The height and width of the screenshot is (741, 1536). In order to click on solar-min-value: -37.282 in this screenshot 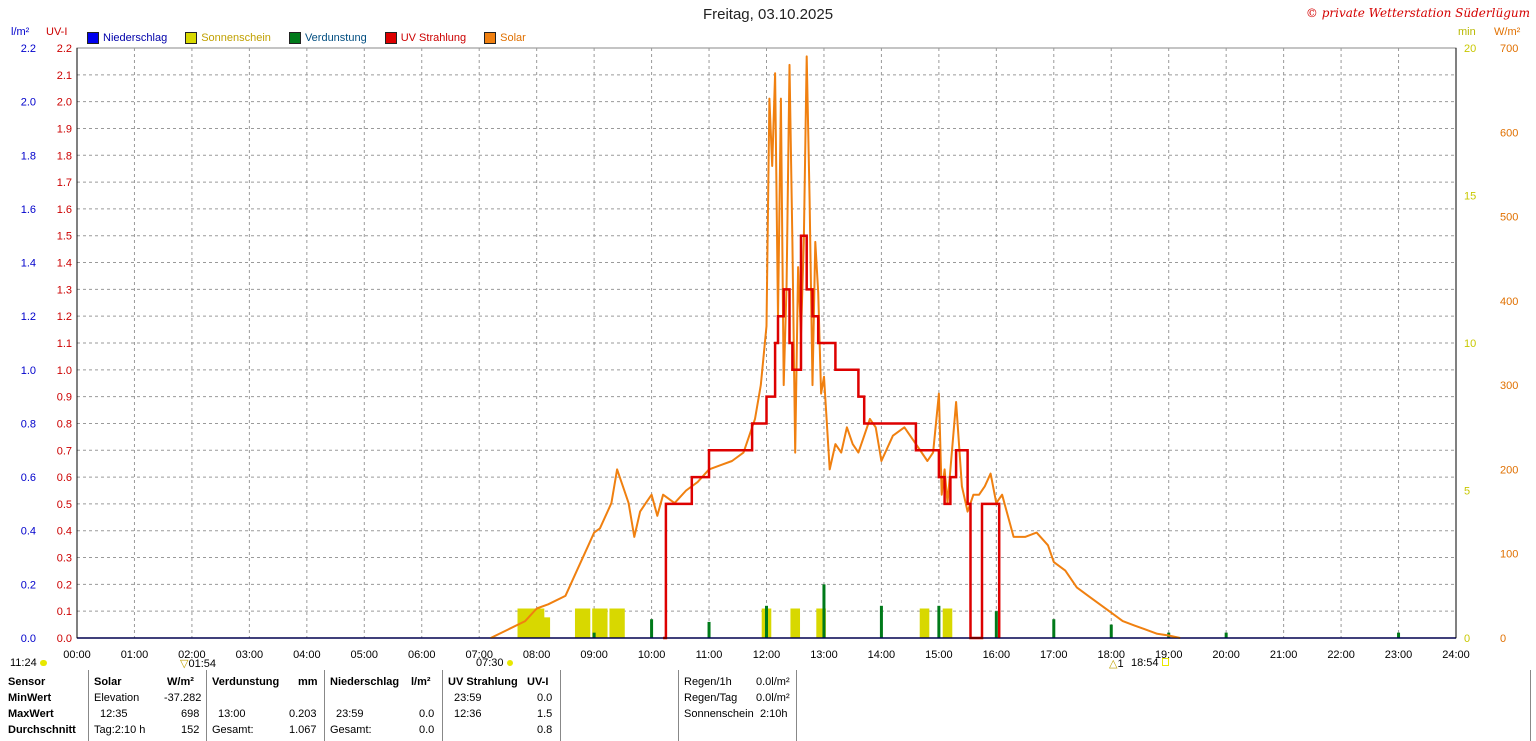, I will do `click(183, 698)`.